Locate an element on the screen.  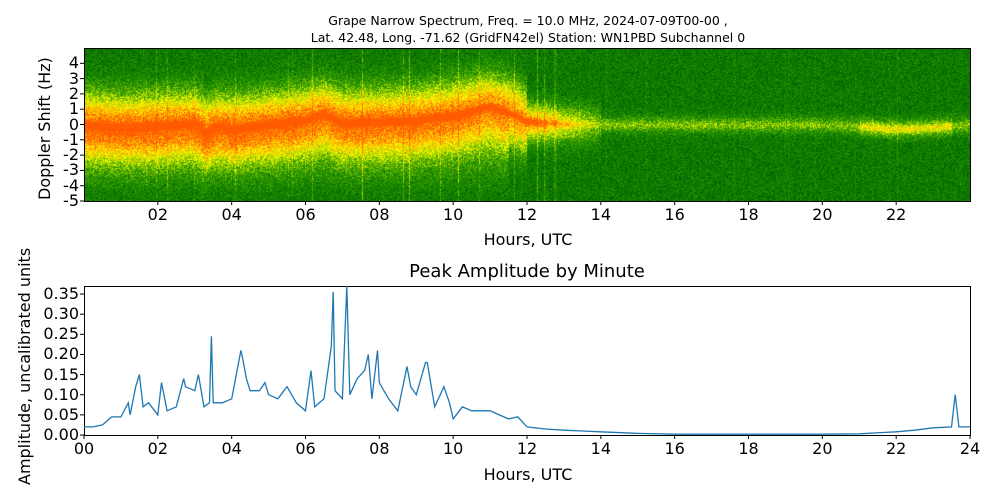
amplitude-x-tick-label: 18 is located at coordinates (748, 448).